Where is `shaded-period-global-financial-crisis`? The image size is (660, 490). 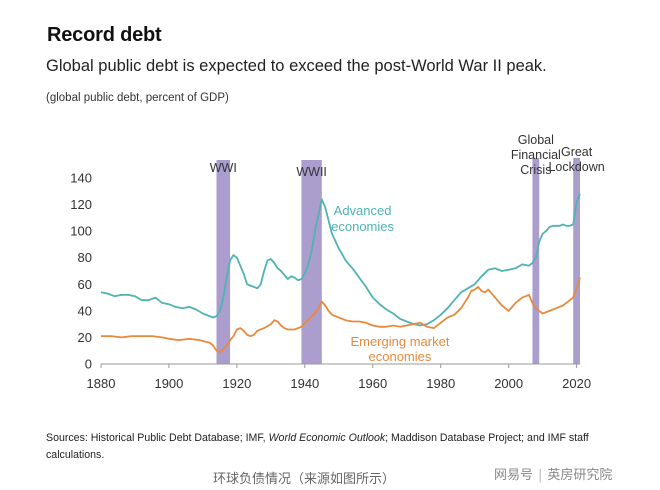 shaded-period-global-financial-crisis is located at coordinates (536, 261).